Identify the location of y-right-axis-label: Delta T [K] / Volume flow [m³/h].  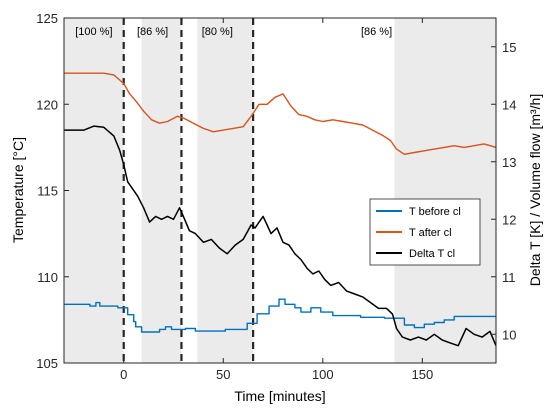
(535, 190).